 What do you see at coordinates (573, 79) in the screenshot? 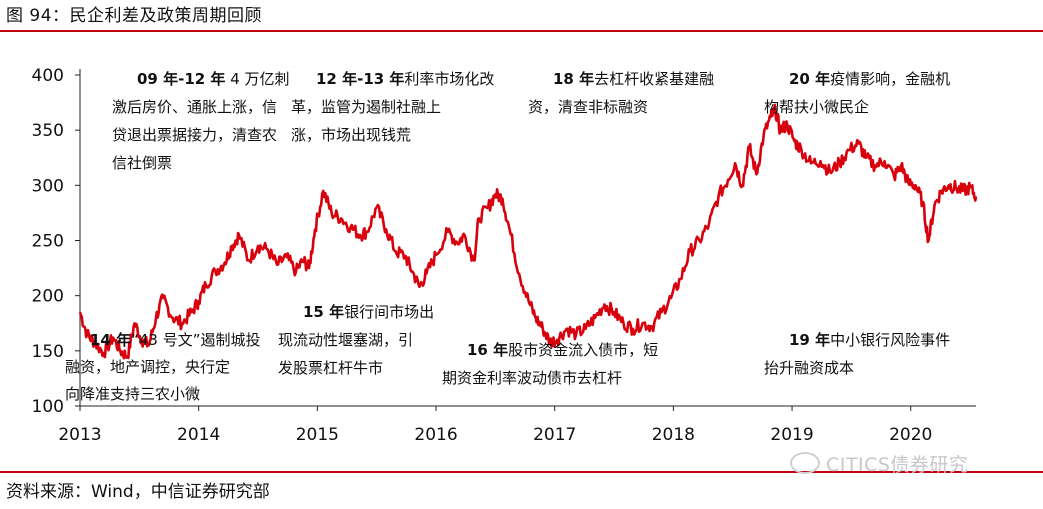
I see `annotation-text: 18 年` at bounding box center [573, 79].